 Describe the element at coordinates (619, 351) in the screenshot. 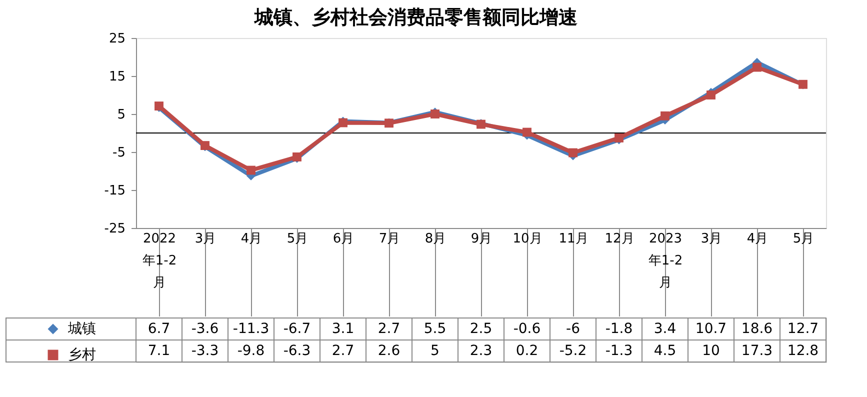

I see `data-label: -1.3` at that location.